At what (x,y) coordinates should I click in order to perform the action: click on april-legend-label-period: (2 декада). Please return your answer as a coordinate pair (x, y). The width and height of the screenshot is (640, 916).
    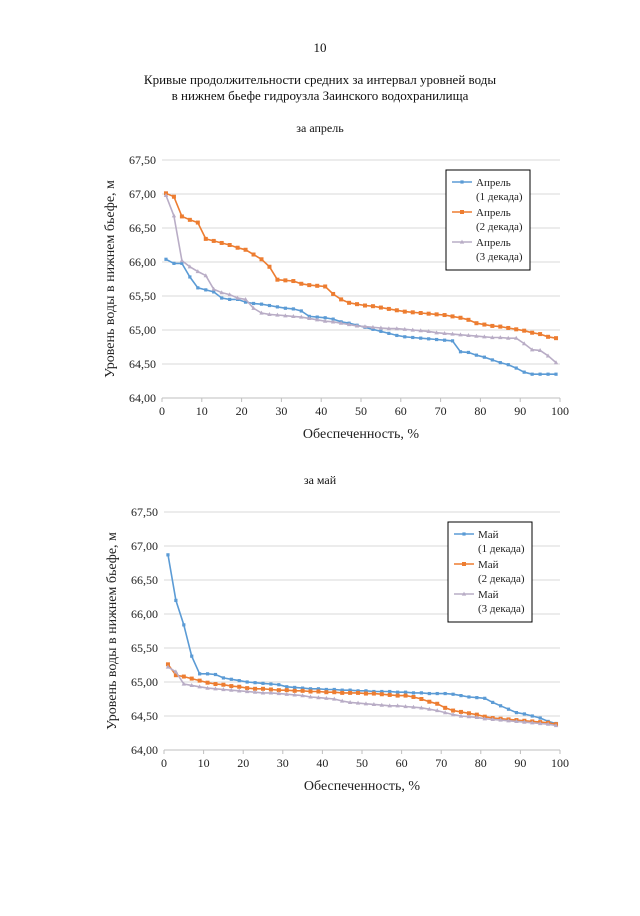
    Looking at the image, I should click on (499, 227).